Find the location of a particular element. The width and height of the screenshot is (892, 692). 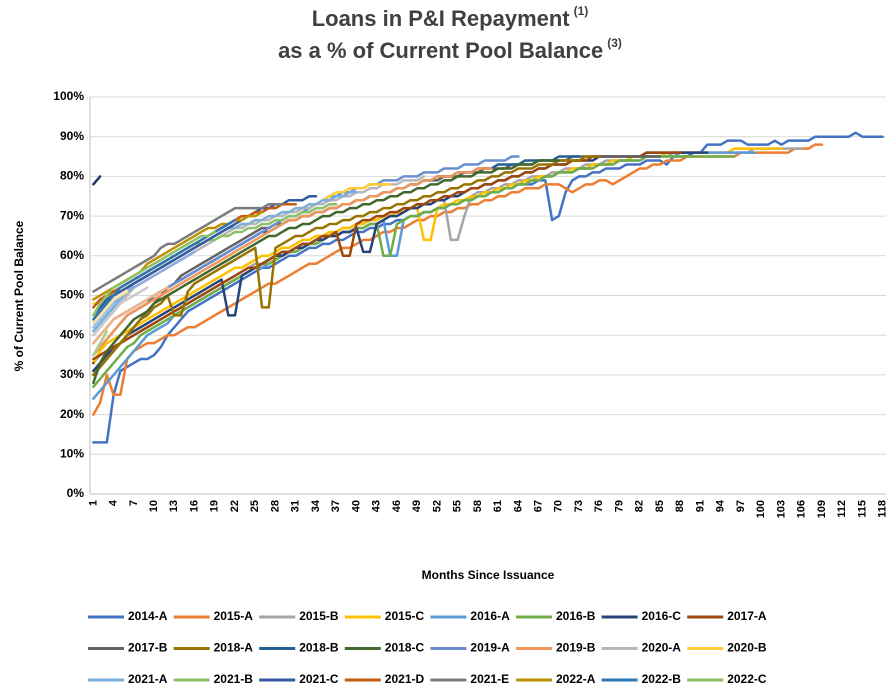

x-tick-label: 61 is located at coordinates (498, 506).